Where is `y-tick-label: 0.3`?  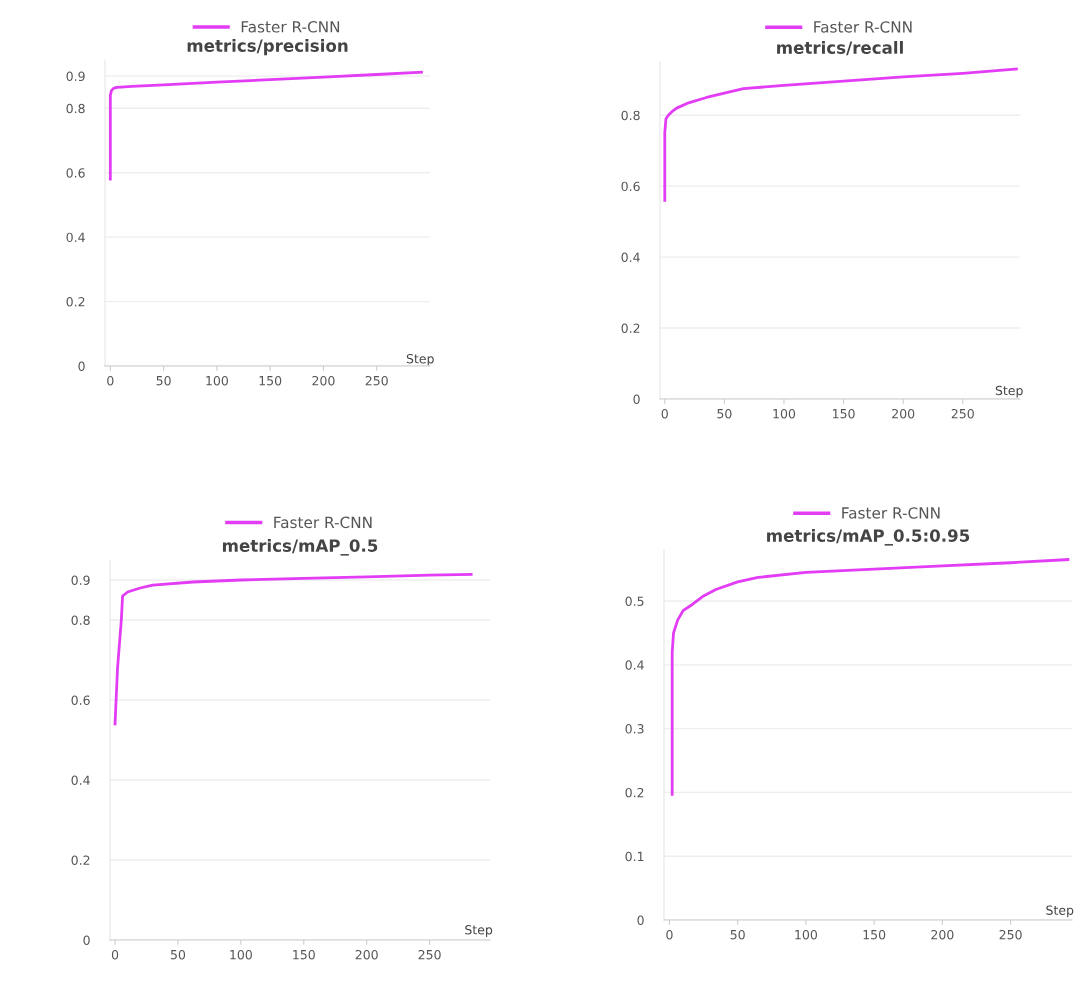
y-tick-label: 0.3 is located at coordinates (634, 729).